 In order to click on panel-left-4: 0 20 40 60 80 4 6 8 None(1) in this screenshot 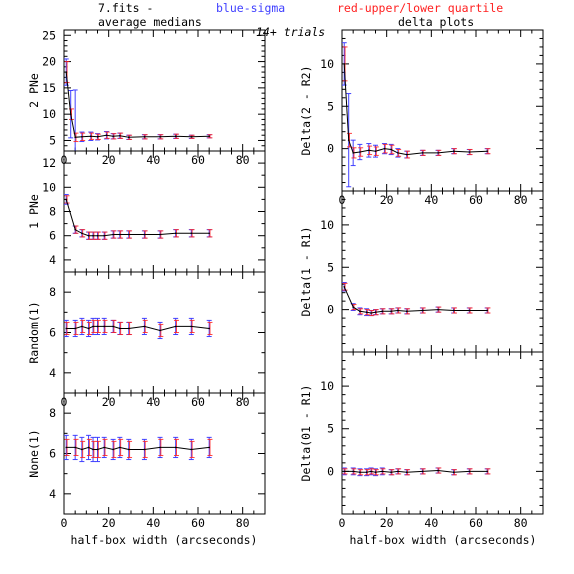, I will do `click(146, 461)`.